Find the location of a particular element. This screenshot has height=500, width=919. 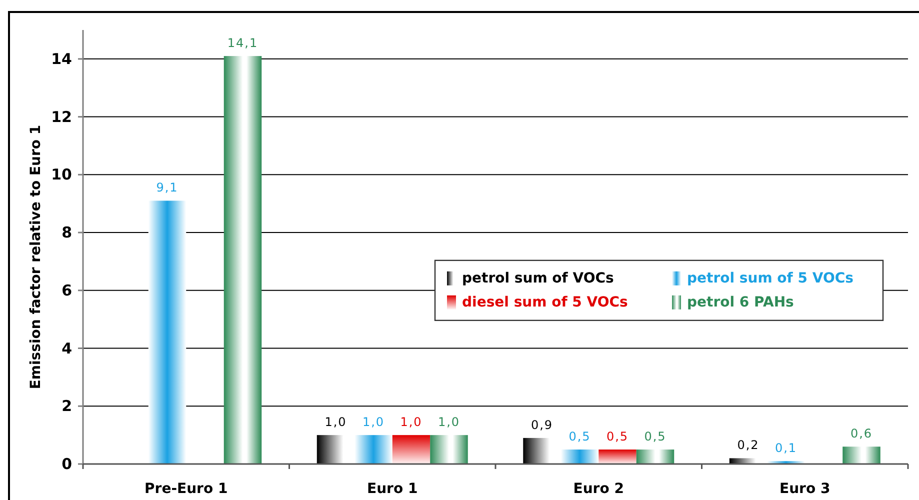

data-label: 14,1 is located at coordinates (242, 43).